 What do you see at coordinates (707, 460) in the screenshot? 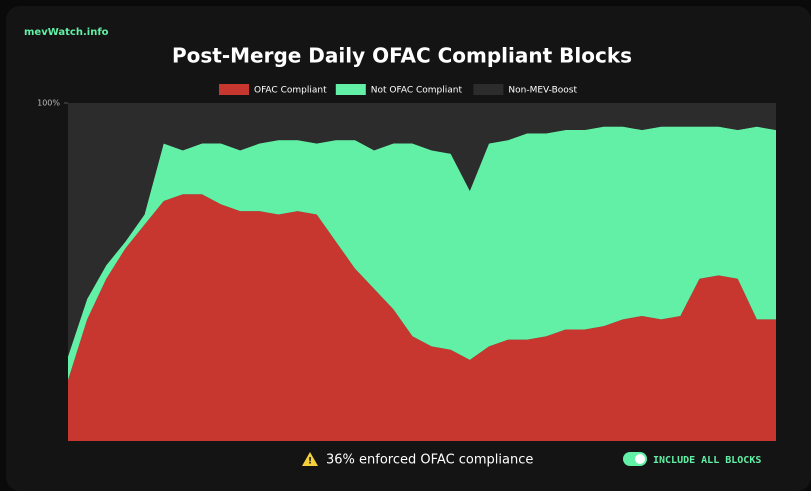
I see `toggle-label: INCLUDE ALL BLOCKS` at bounding box center [707, 460].